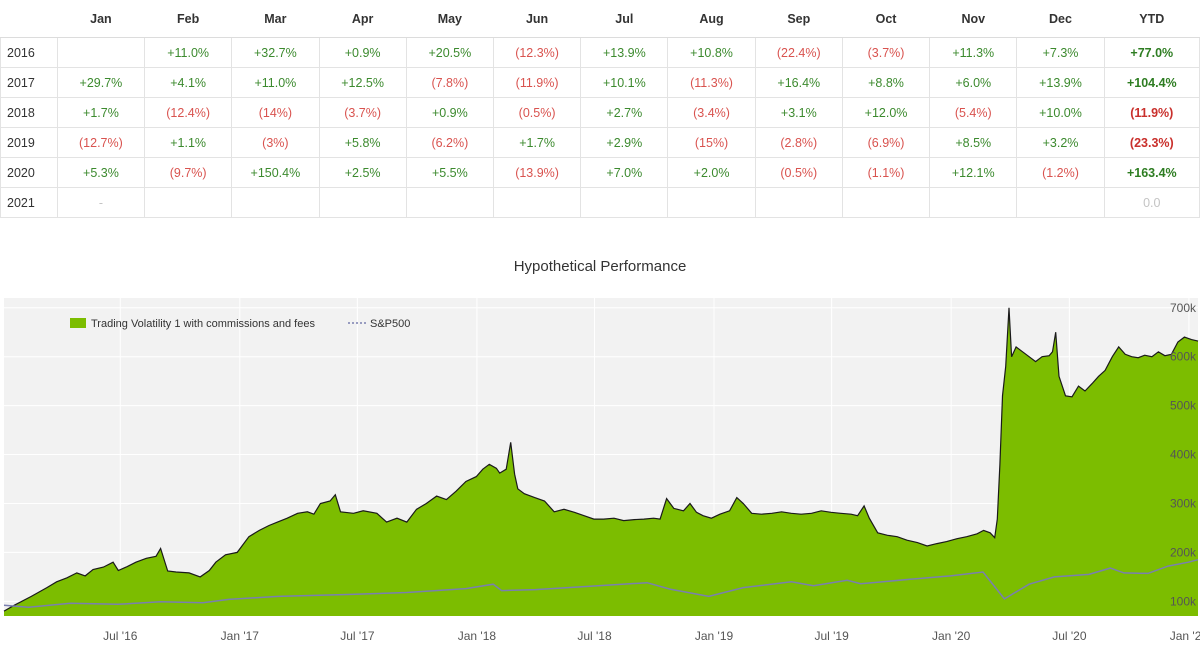 The width and height of the screenshot is (1200, 648). Describe the element at coordinates (101, 172) in the screenshot. I see `return-cell: +5.3%` at that location.